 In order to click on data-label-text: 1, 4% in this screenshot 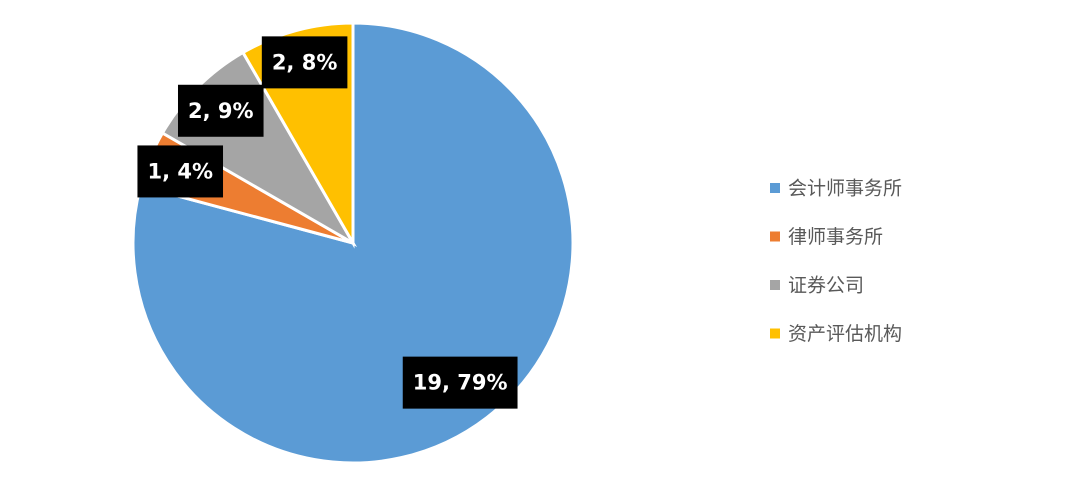, I will do `click(180, 171)`.